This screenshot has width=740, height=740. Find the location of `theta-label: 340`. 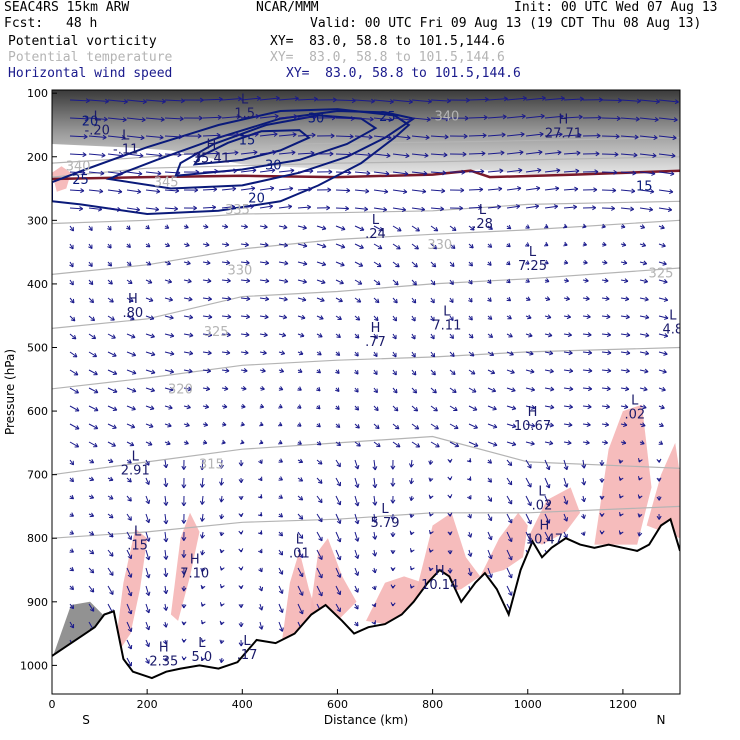

theta-label: 340 is located at coordinates (78, 167).